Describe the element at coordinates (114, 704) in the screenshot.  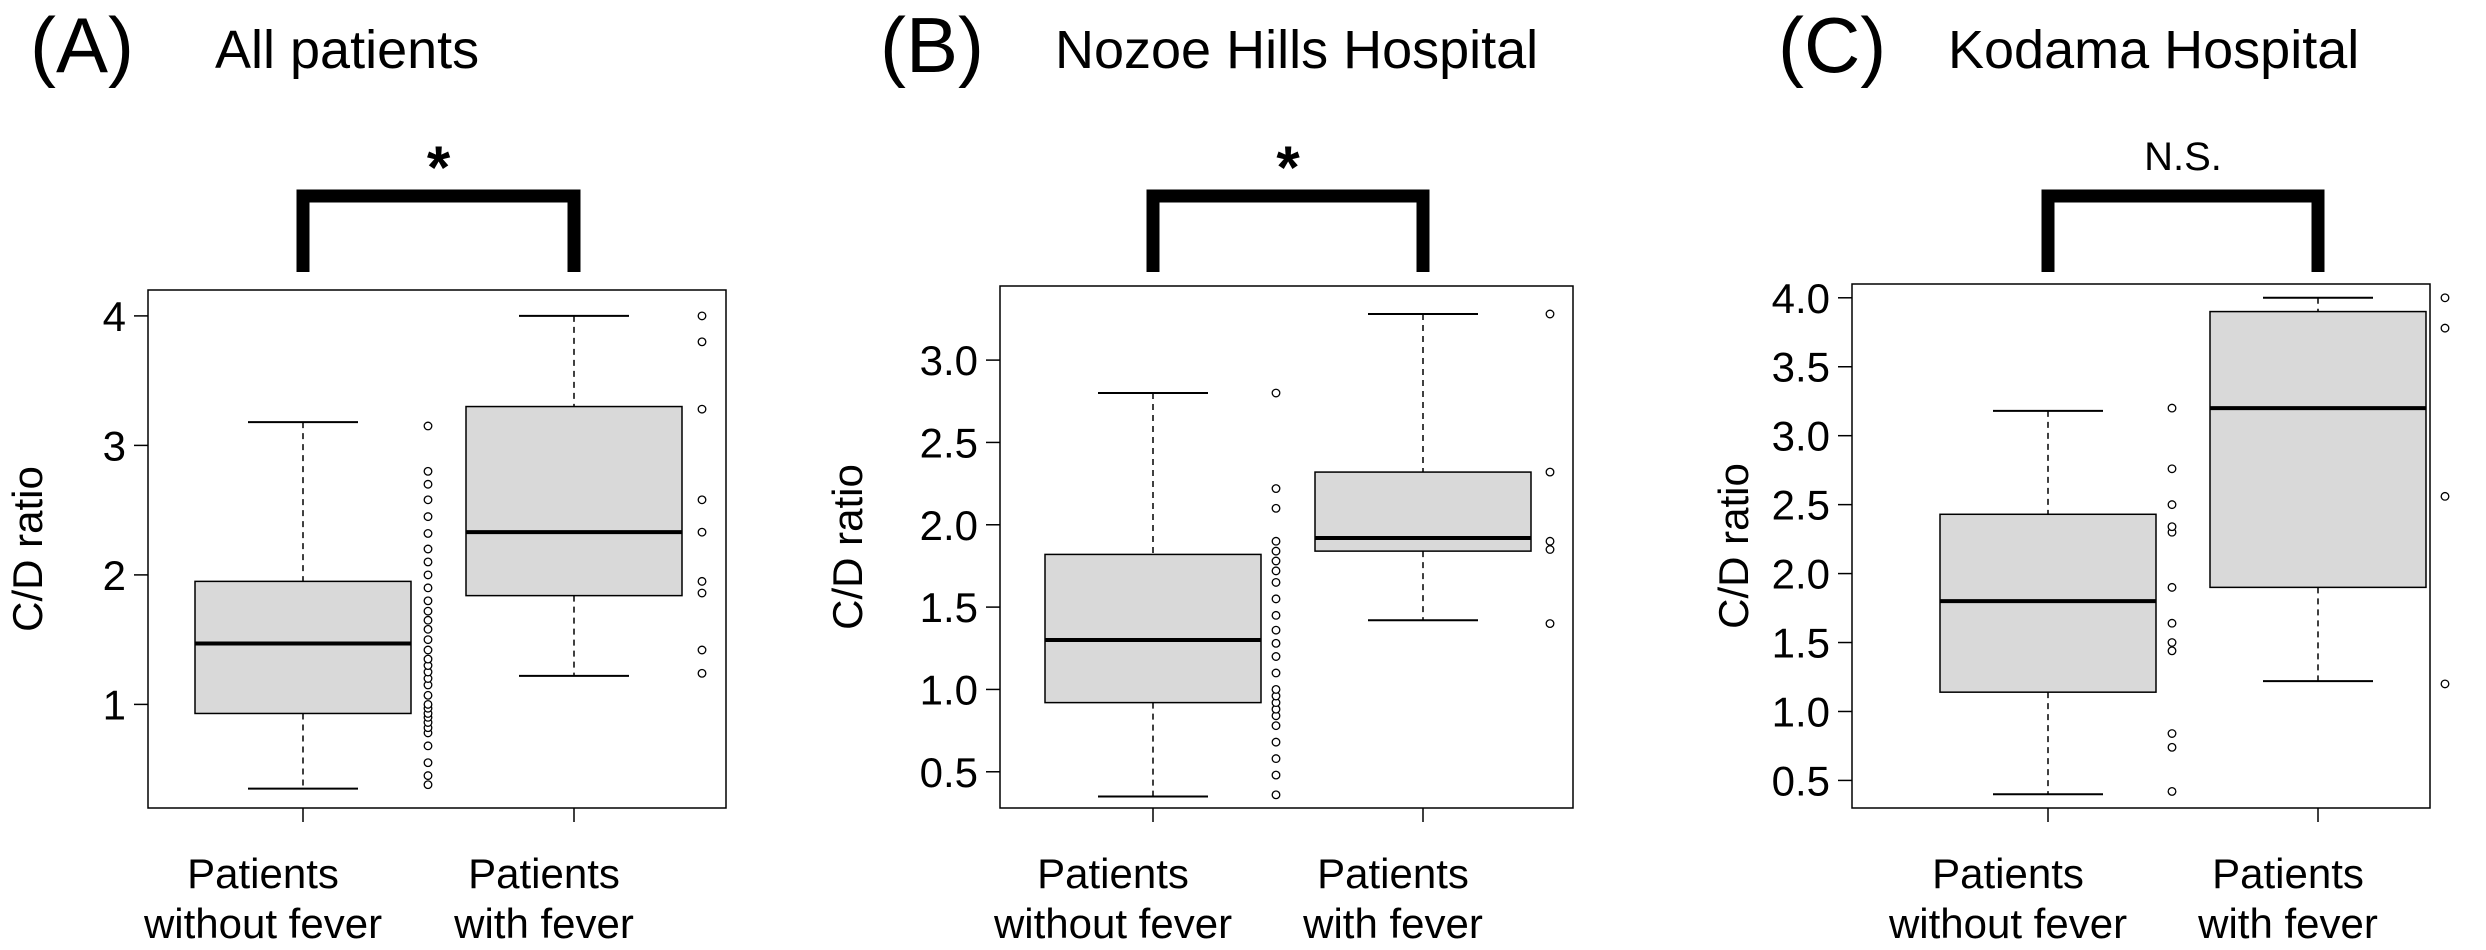
I see `y-tick-label: 1` at that location.